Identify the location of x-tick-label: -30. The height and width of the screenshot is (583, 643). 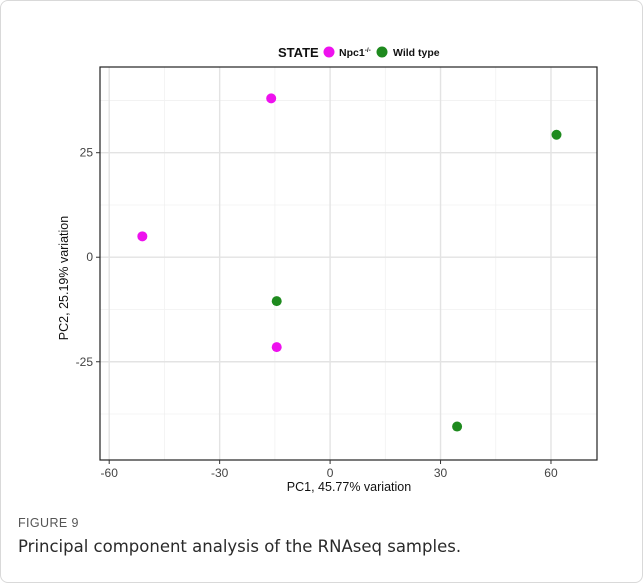
(220, 473).